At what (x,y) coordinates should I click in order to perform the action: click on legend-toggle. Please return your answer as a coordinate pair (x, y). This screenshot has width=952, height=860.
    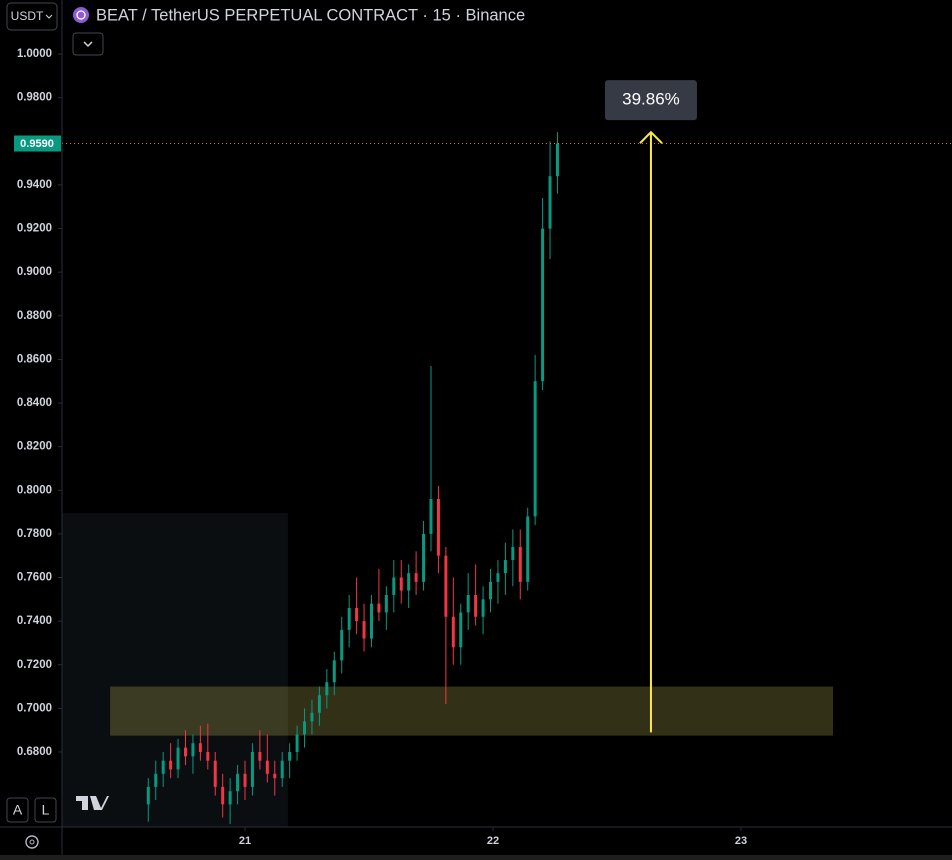
    Looking at the image, I should click on (88, 44).